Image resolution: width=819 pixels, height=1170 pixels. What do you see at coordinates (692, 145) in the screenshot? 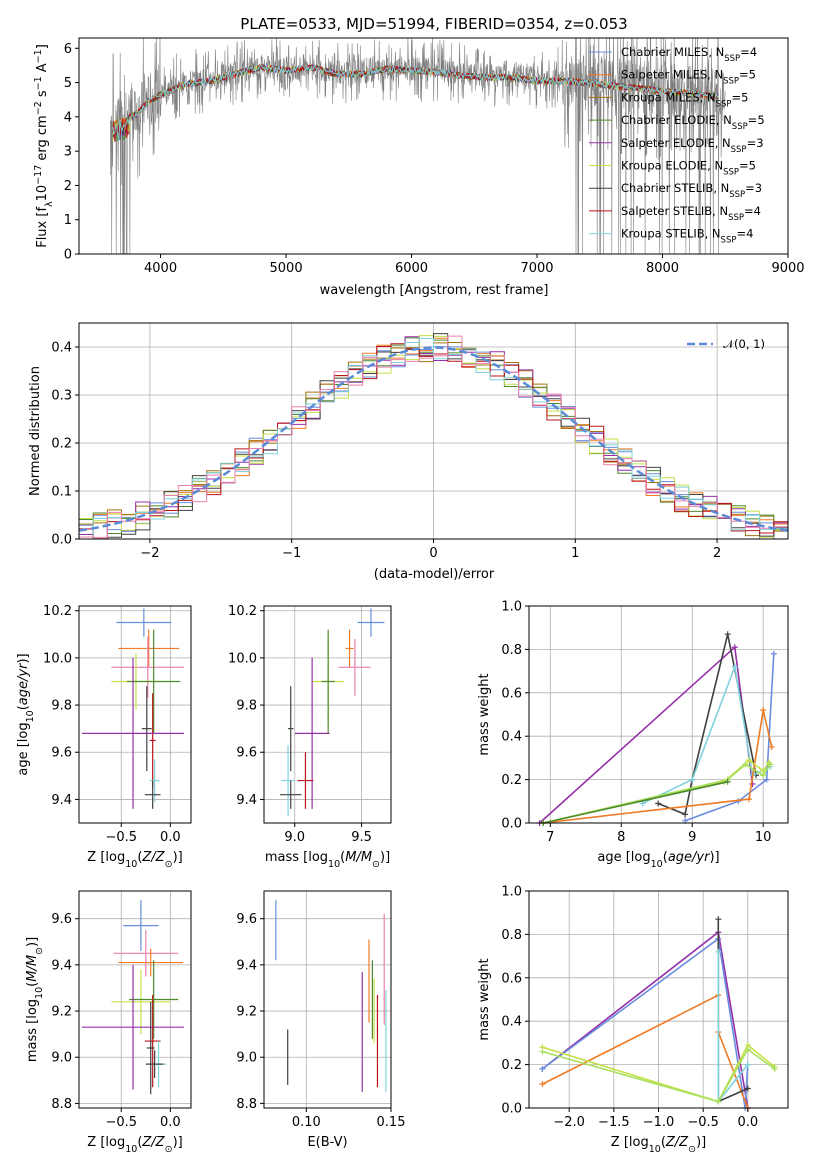
I see `legend-entry: Salpeter ELODIE, NSSP=3` at bounding box center [692, 145].